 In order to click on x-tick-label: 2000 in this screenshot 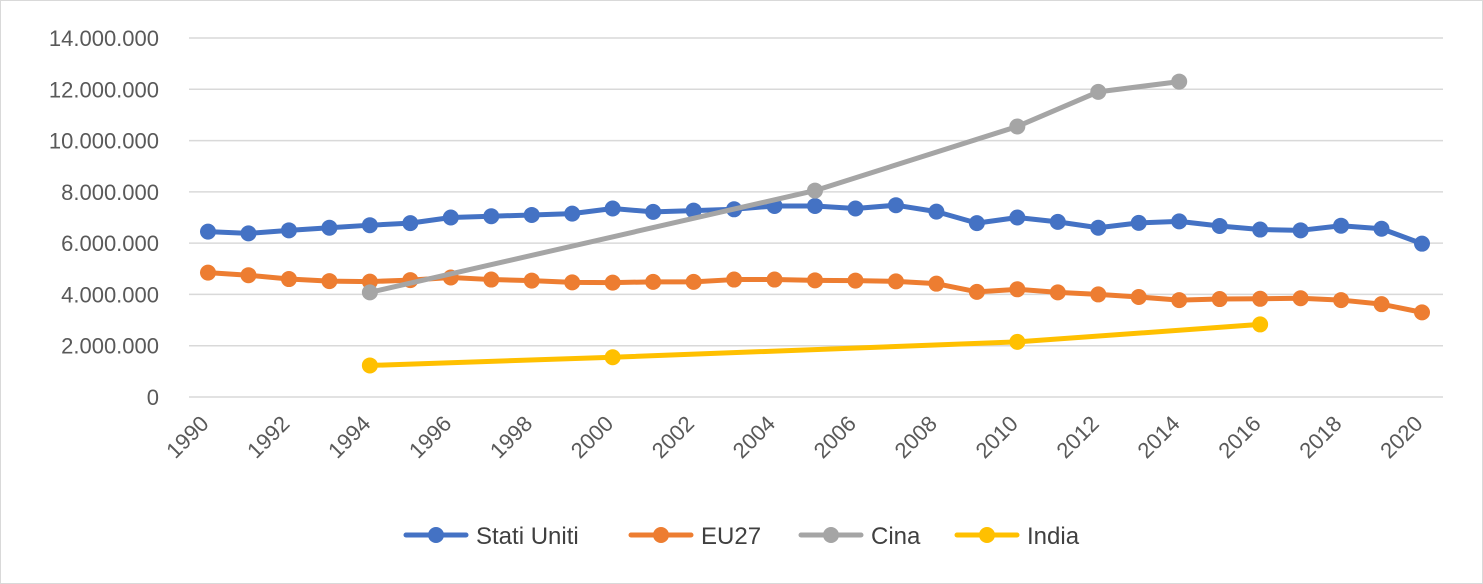, I will do `click(592, 437)`.